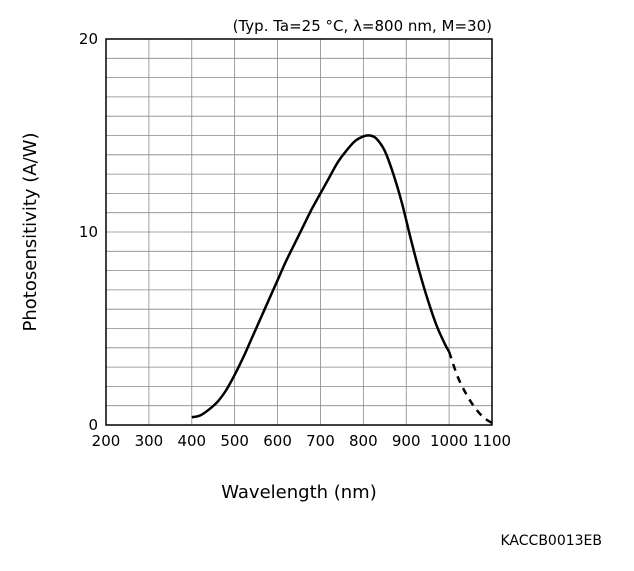  I want to click on series-line-dashed-extrapolated, so click(470, 388).